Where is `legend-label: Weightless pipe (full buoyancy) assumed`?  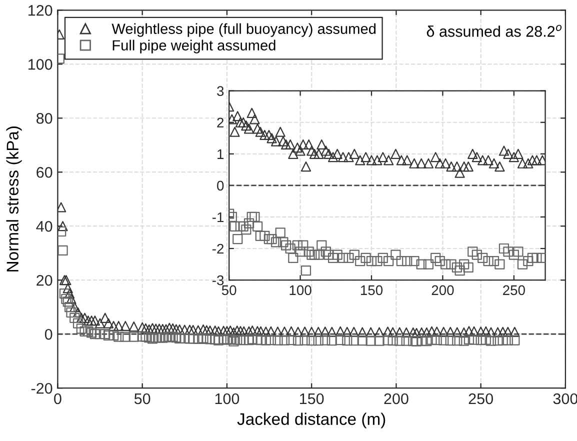
legend-label: Weightless pipe (full buoyancy) assumed is located at coordinates (244, 30).